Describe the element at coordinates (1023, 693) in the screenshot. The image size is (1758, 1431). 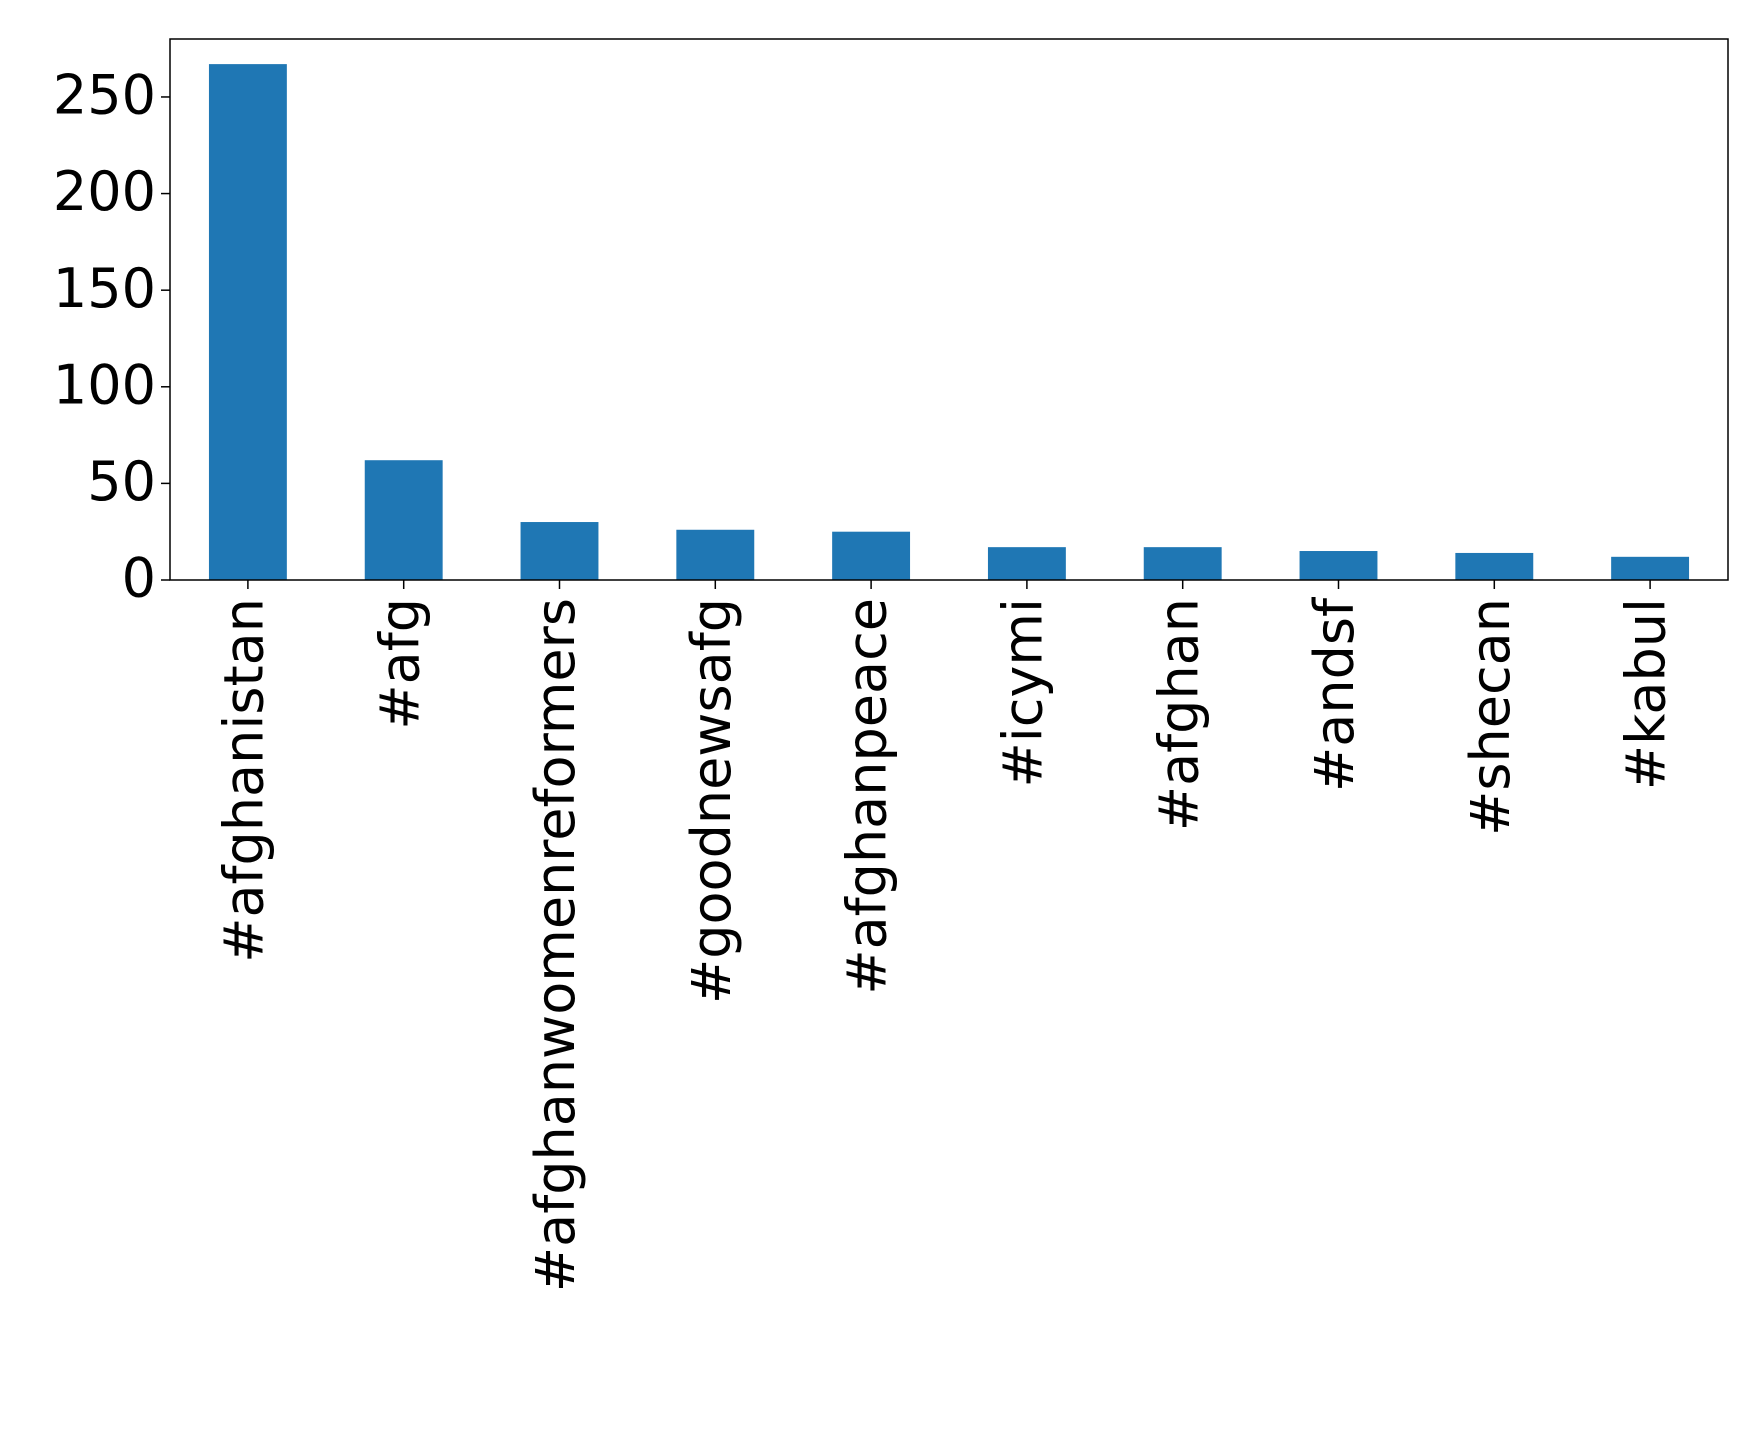
I see `x-tick-label: #icymi` at that location.